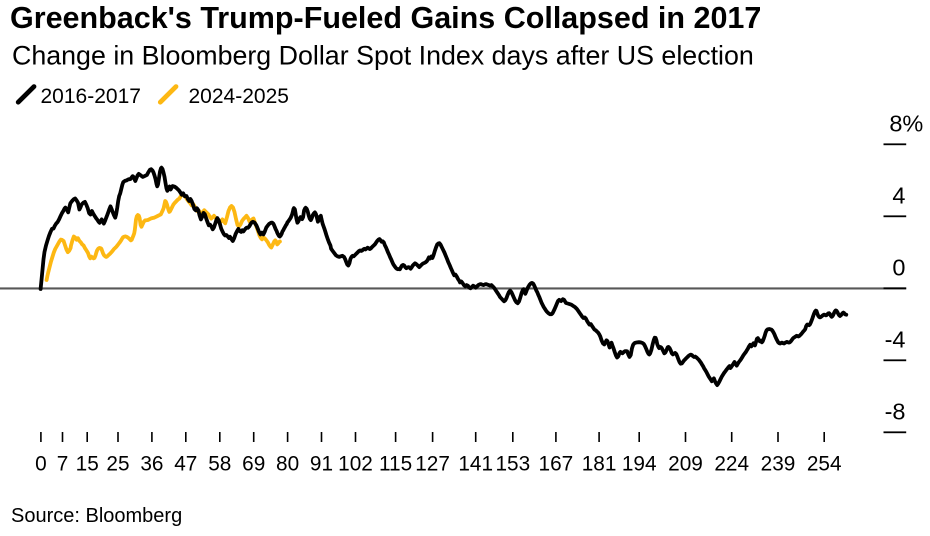 This screenshot has width=930, height=536. What do you see at coordinates (432, 464) in the screenshot?
I see `svg-text: 127` at bounding box center [432, 464].